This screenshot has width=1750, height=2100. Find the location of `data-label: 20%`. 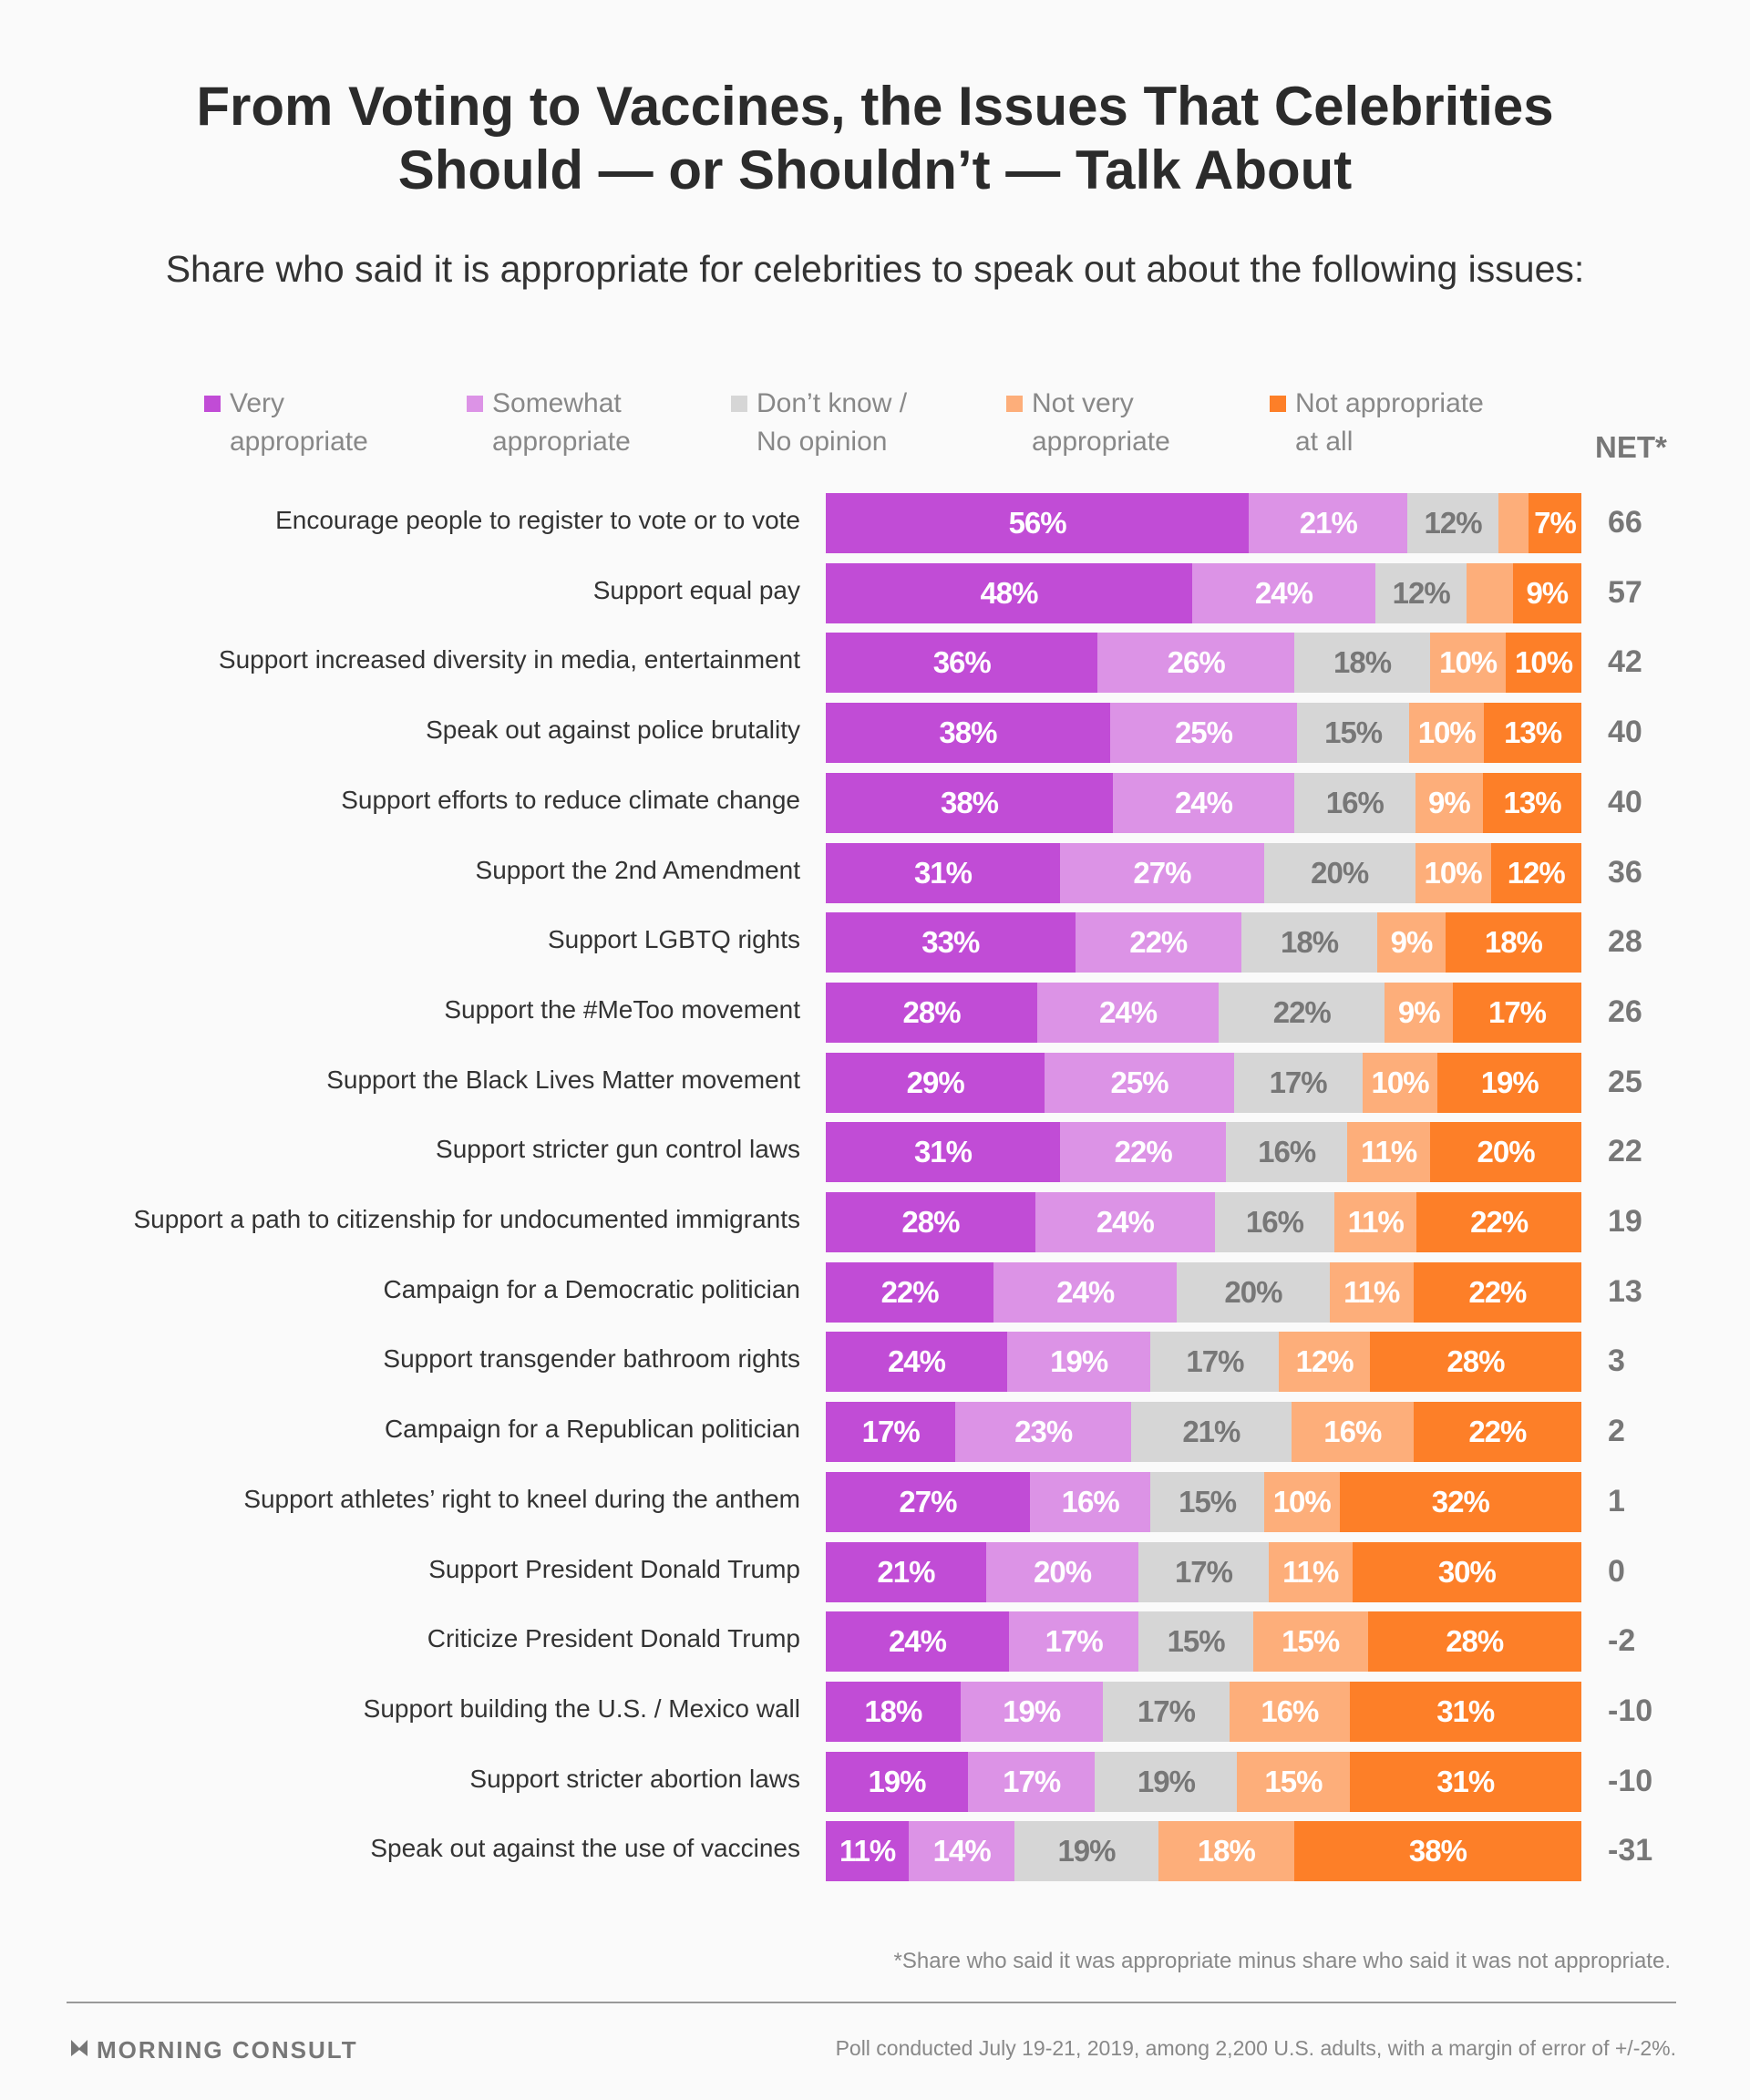

data-label: 20% is located at coordinates (1340, 872).